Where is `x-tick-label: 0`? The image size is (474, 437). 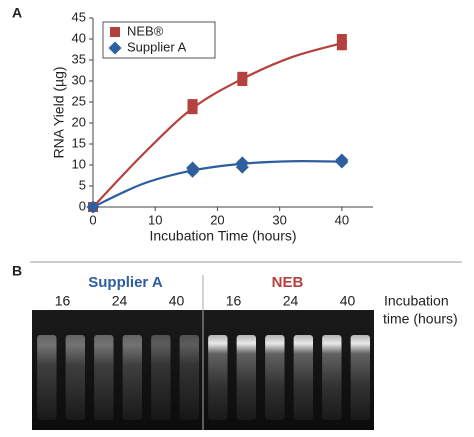 x-tick-label: 0 is located at coordinates (92, 219).